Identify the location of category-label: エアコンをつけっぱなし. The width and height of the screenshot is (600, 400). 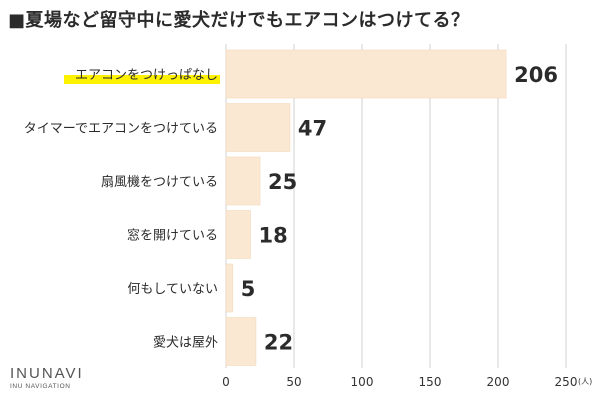
(146, 75).